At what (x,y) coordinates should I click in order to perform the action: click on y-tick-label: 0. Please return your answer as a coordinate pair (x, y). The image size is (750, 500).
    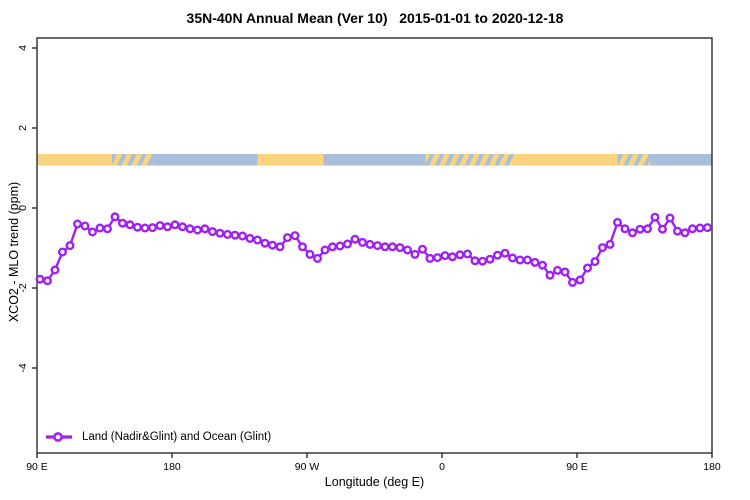
    Looking at the image, I should click on (23, 208).